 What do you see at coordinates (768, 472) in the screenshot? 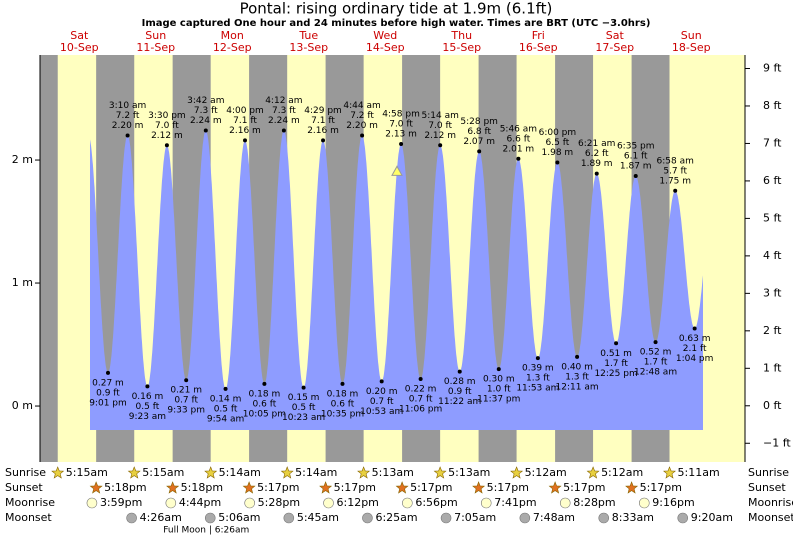
I see `row-label: Sunrise` at bounding box center [768, 472].